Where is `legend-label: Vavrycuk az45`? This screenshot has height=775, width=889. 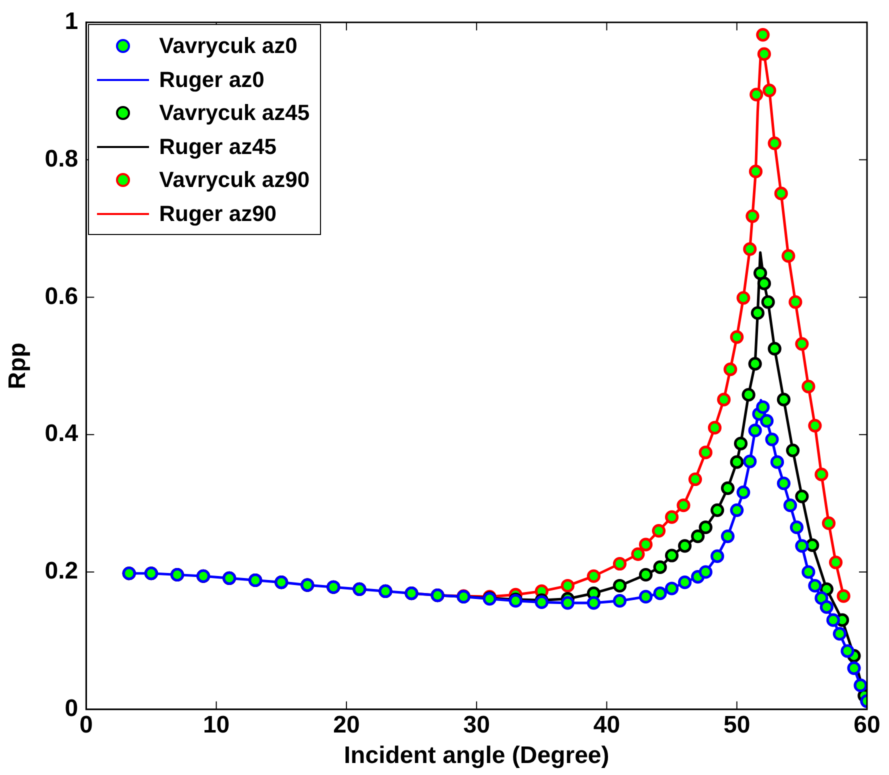 legend-label: Vavrycuk az45 is located at coordinates (234, 113).